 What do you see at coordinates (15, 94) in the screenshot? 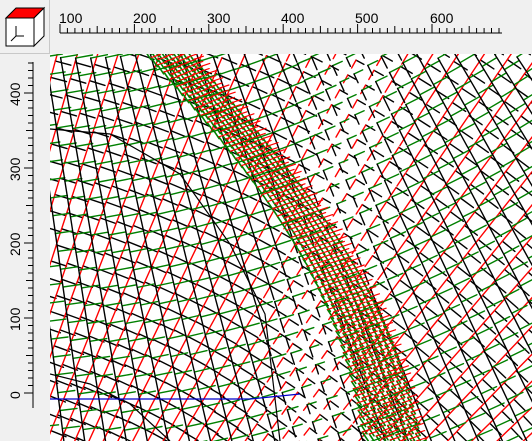
I see `y-tick-label: 400` at bounding box center [15, 94].